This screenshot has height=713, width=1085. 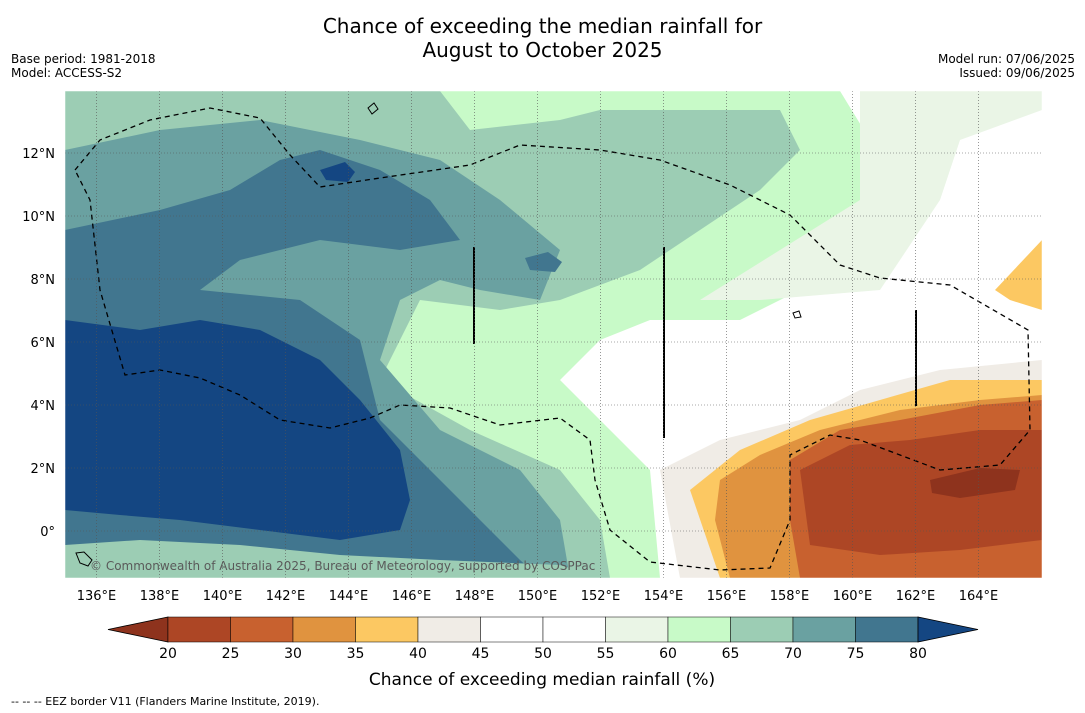 What do you see at coordinates (38, 154) in the screenshot?
I see `latitude-label: 12°N` at bounding box center [38, 154].